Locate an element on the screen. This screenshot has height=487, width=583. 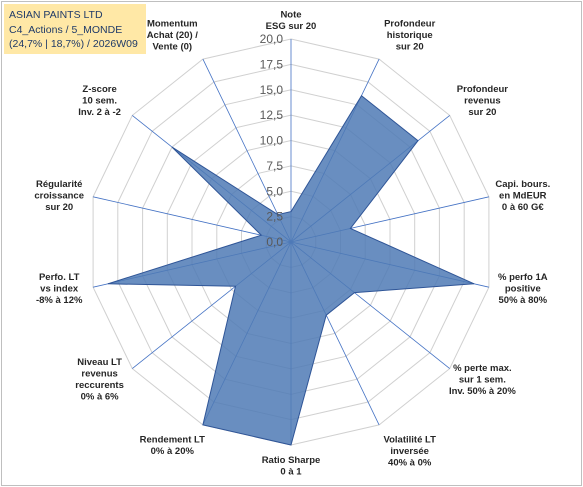
axis-label-line: vs index is located at coordinates (59, 289).